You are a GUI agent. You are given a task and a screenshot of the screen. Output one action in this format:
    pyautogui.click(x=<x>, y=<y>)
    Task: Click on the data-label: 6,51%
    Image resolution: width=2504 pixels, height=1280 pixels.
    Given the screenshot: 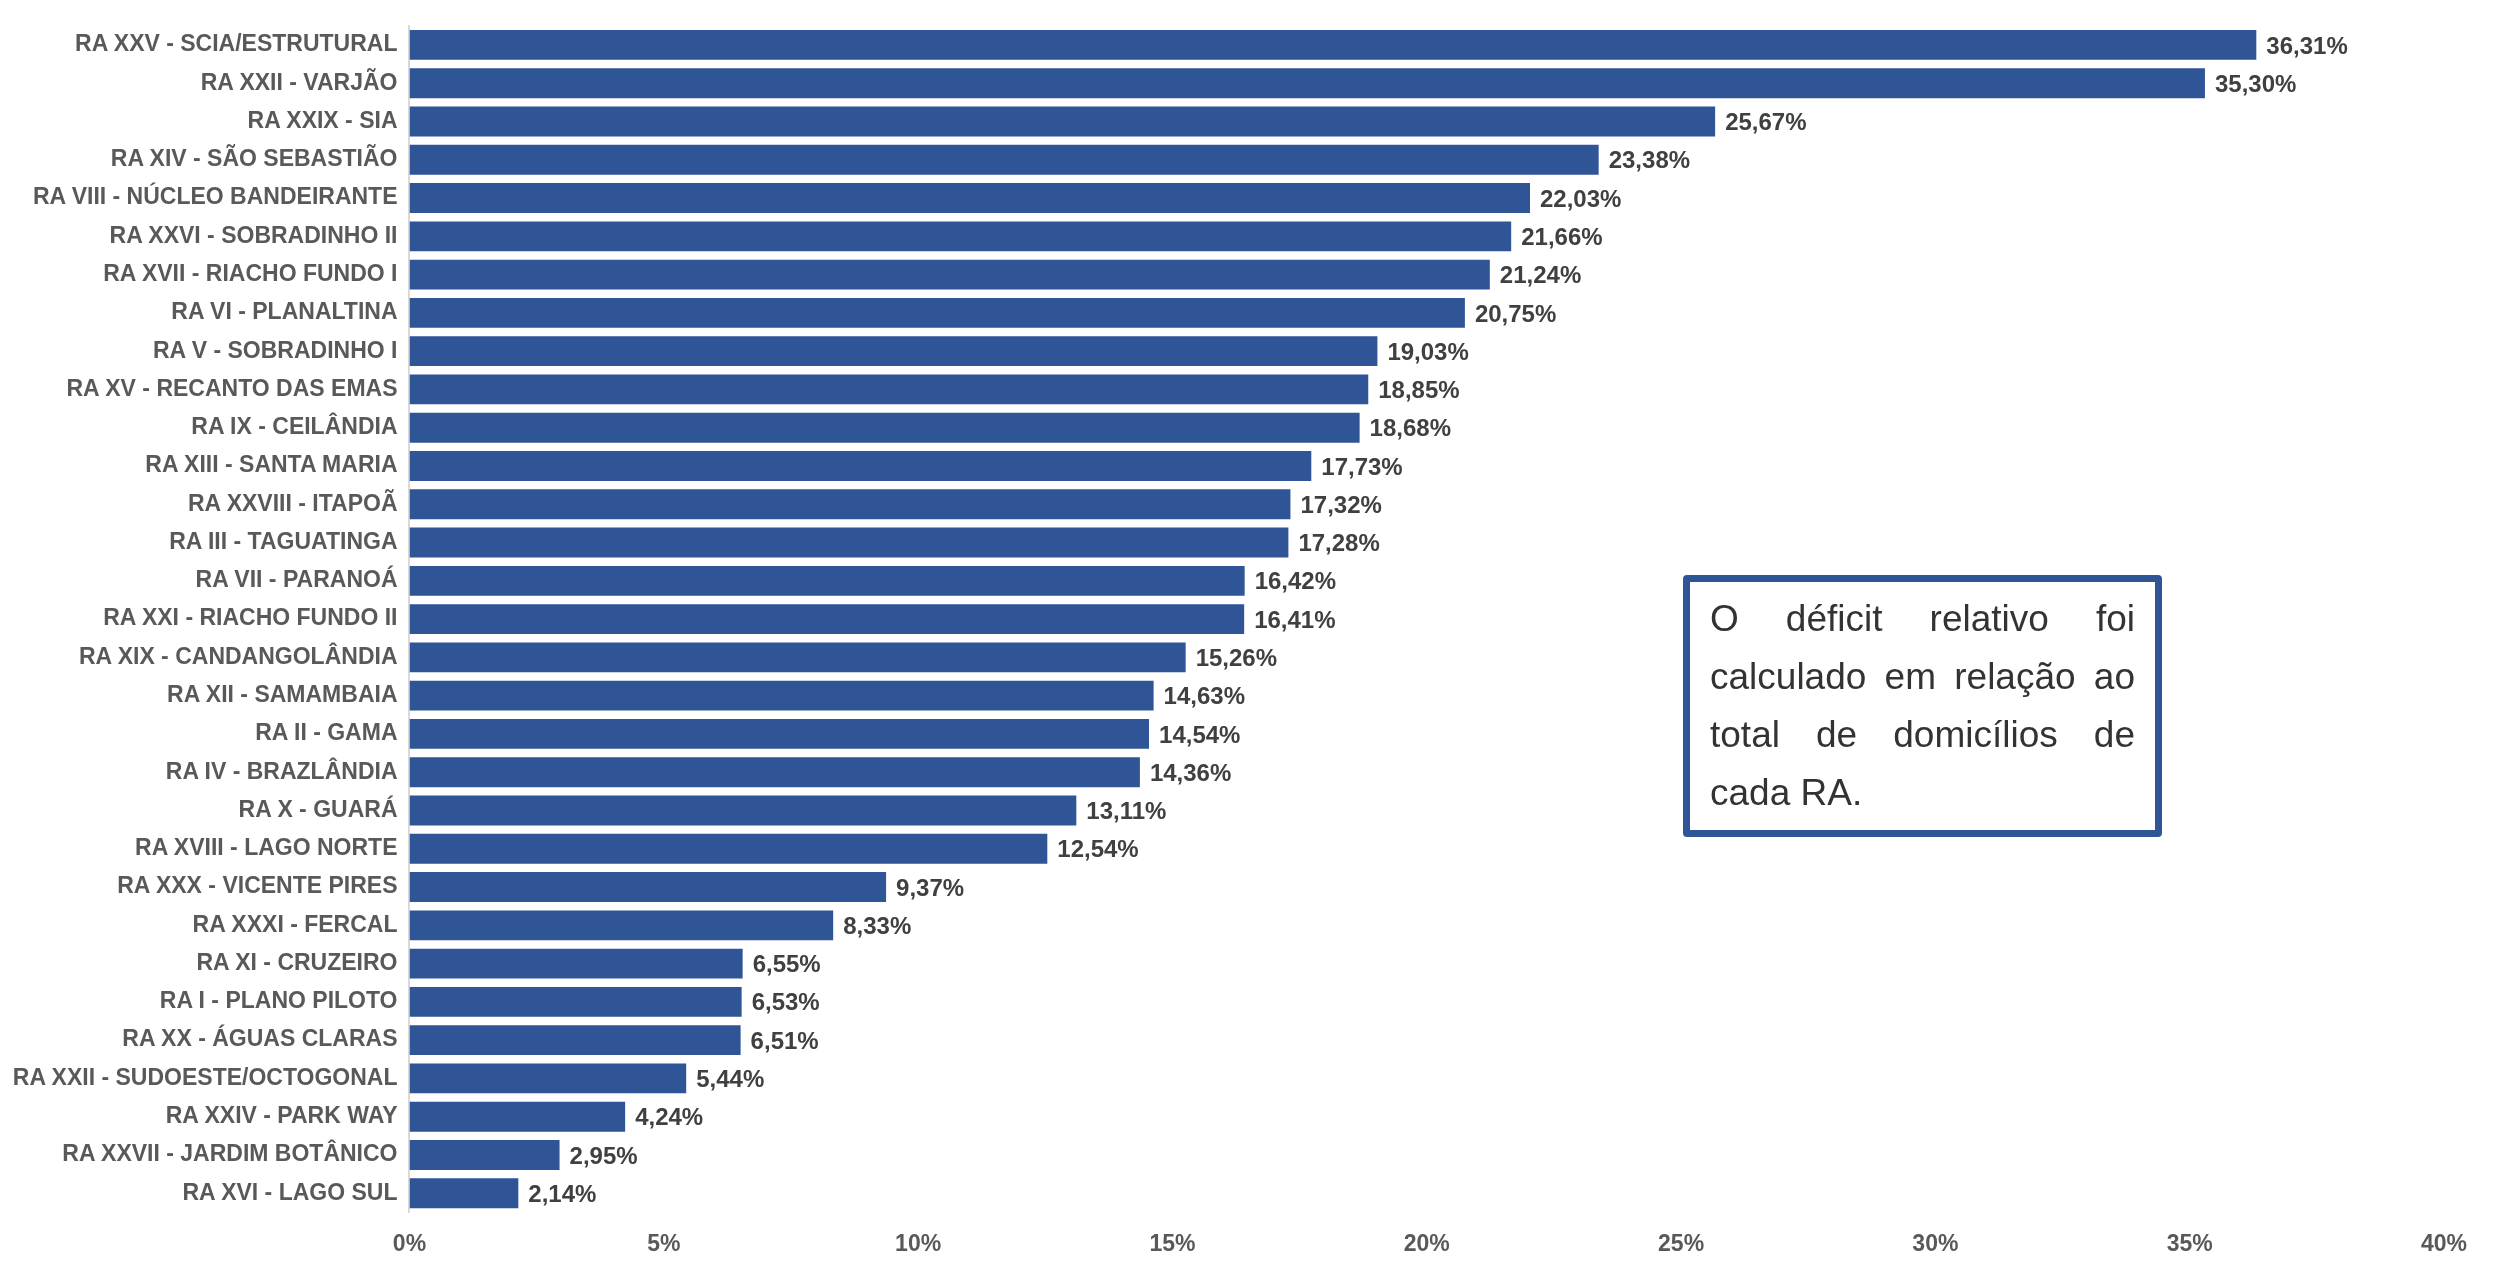 What is the action you would take?
    pyautogui.click(x=784, y=1040)
    